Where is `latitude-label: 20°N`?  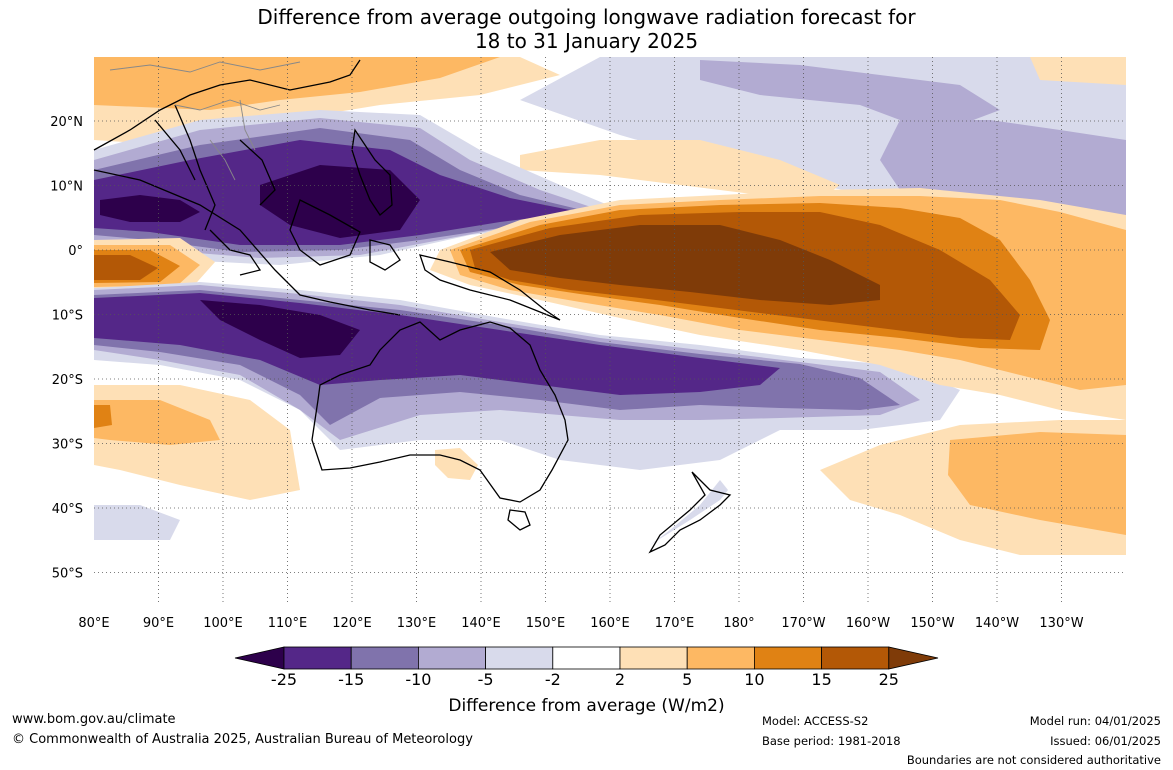 latitude-label: 20°N is located at coordinates (66, 122).